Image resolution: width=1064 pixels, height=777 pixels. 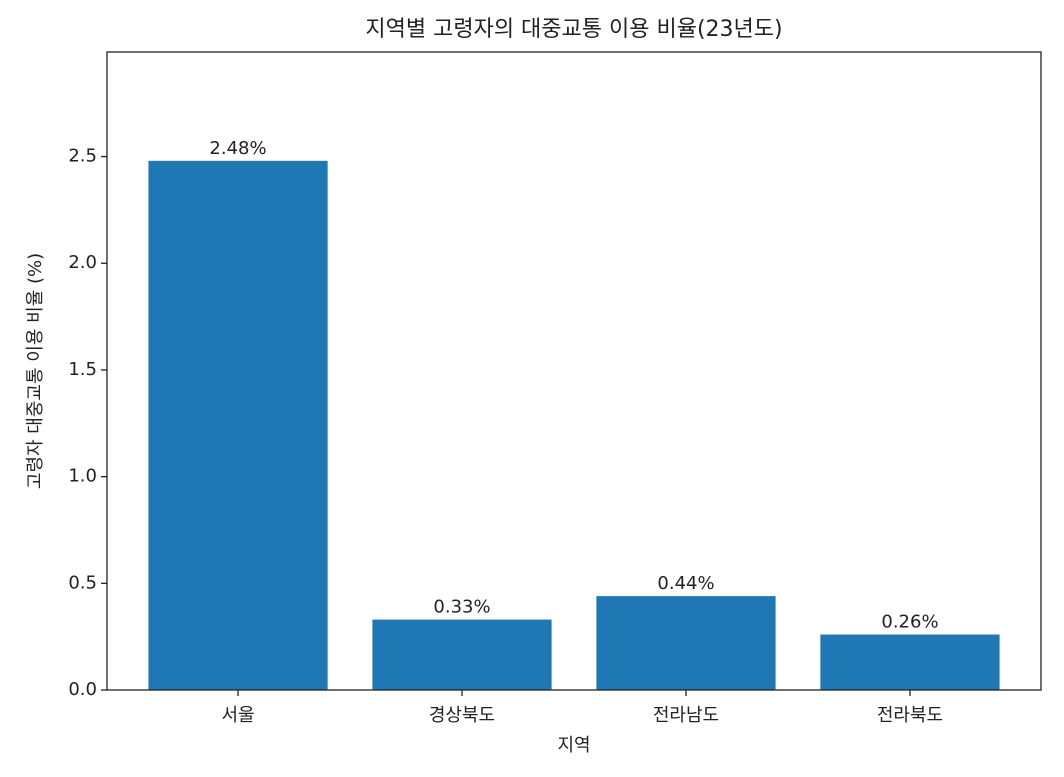 What do you see at coordinates (573, 29) in the screenshot?
I see `chart-title: 지역별 고령자의 대중교통 이용 비율(23년도)` at bounding box center [573, 29].